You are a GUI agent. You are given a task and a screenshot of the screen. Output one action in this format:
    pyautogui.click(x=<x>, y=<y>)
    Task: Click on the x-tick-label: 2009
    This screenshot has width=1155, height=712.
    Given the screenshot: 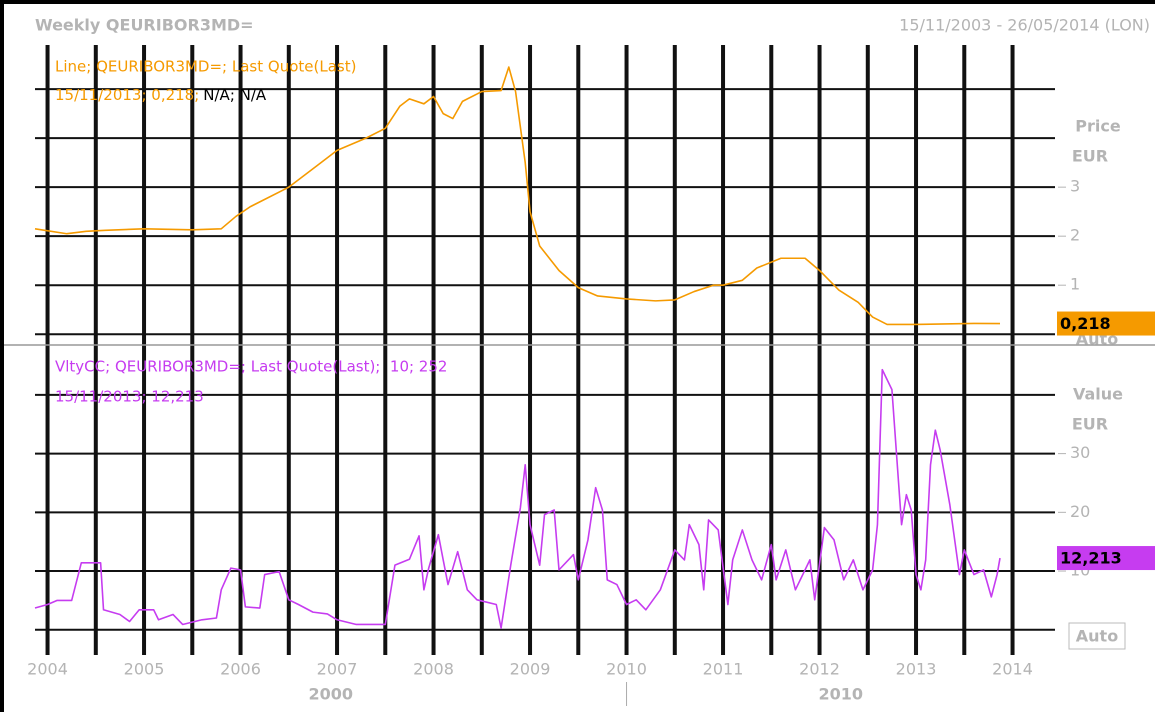 What is the action you would take?
    pyautogui.click(x=530, y=669)
    